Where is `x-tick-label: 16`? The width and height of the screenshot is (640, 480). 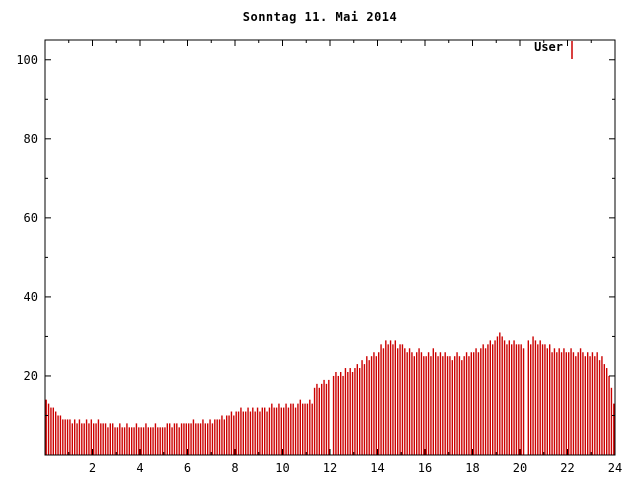 x-tick-label: 16 is located at coordinates (425, 468).